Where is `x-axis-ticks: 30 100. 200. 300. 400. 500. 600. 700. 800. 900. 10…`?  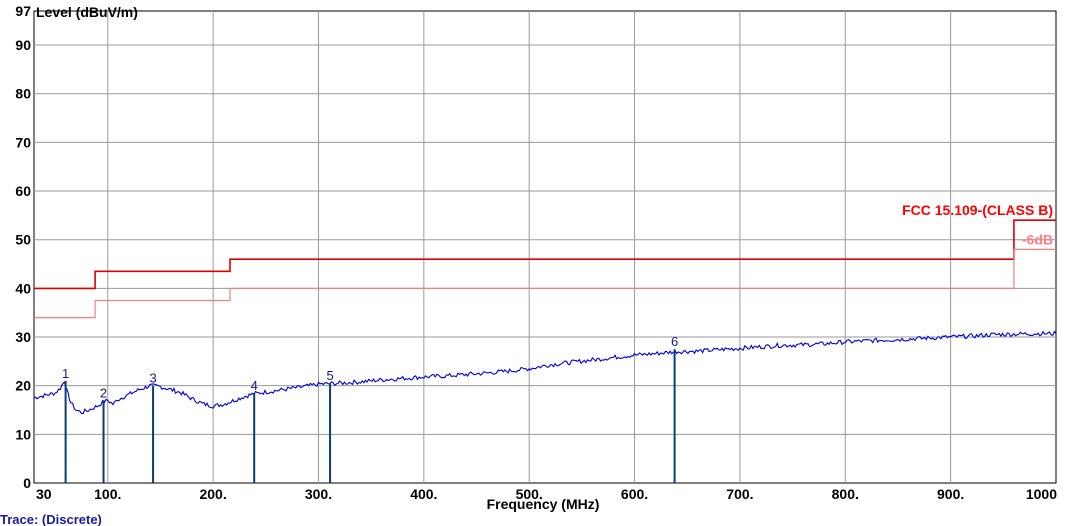
x-axis-ticks: 30 100. 200. 300. 400. 500. 600. 700. 800. 900. 10… is located at coordinates (546, 494).